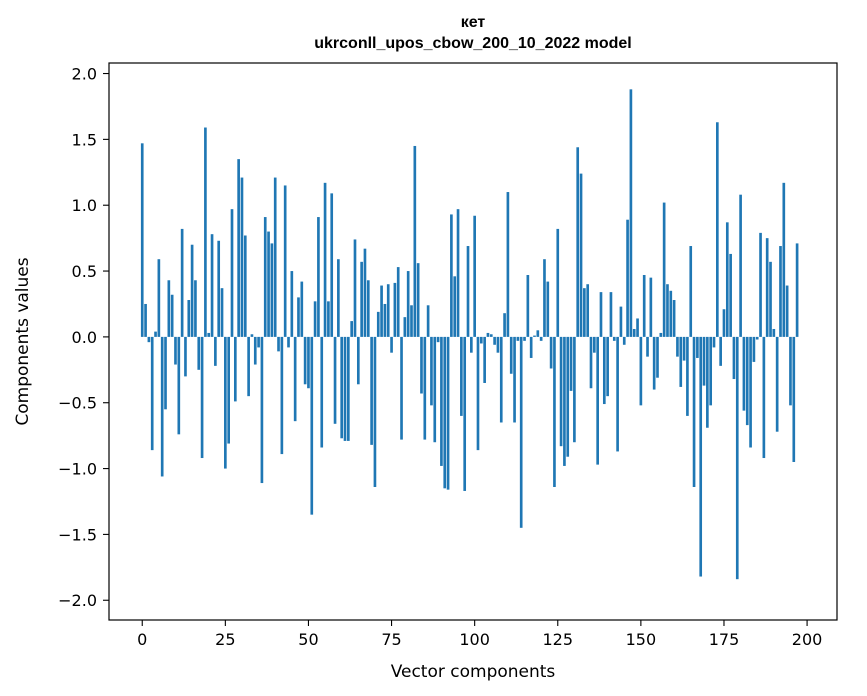  What do you see at coordinates (84, 205) in the screenshot?
I see `y-tick-label: 1.0` at bounding box center [84, 205].